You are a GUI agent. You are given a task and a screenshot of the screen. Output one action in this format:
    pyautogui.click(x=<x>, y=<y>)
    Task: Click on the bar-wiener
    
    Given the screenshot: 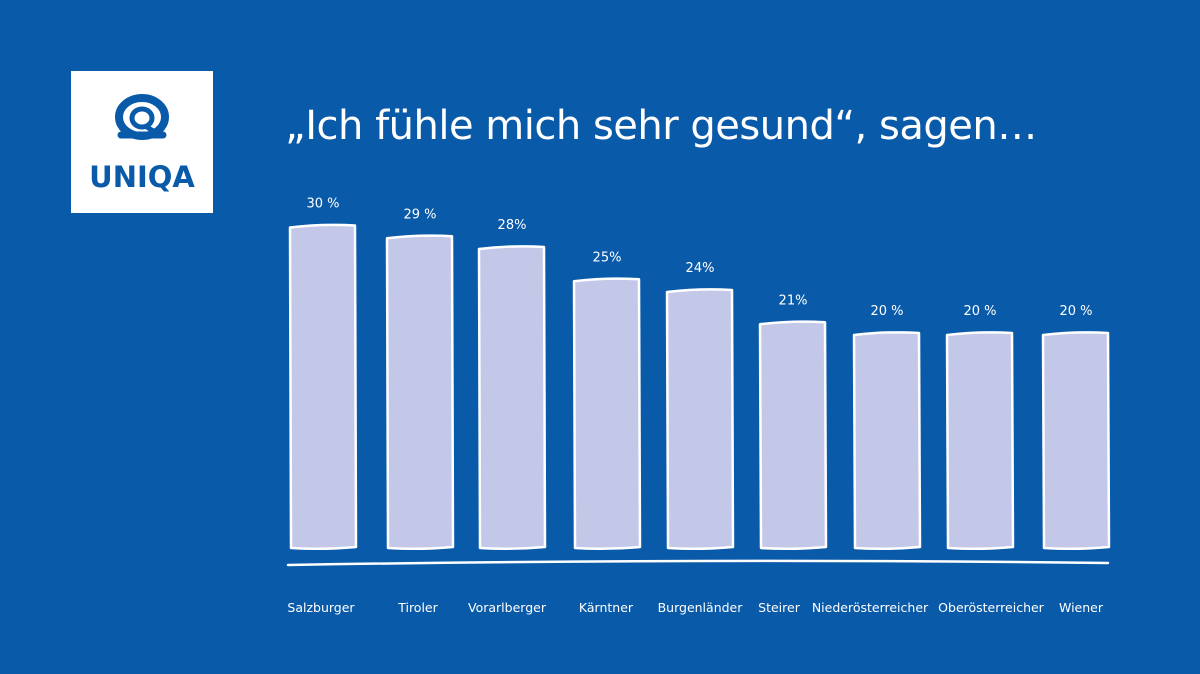 What is the action you would take?
    pyautogui.click(x=1076, y=441)
    